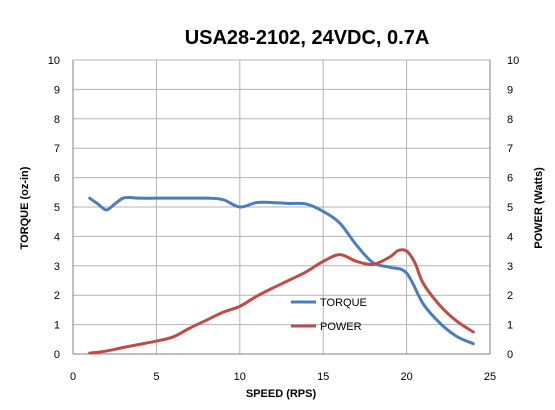 This screenshot has height=410, width=555. I want to click on x-tick-label: 25, so click(490, 377).